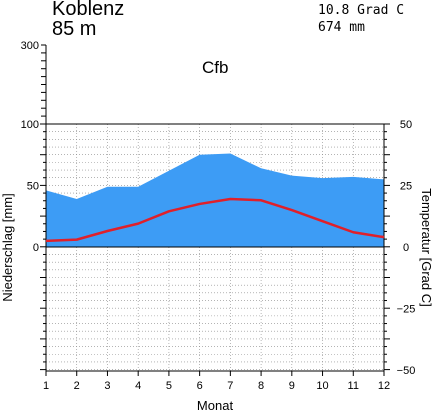 The height and width of the screenshot is (415, 436). What do you see at coordinates (353, 386) in the screenshot?
I see `x-tick-label: 11` at bounding box center [353, 386].